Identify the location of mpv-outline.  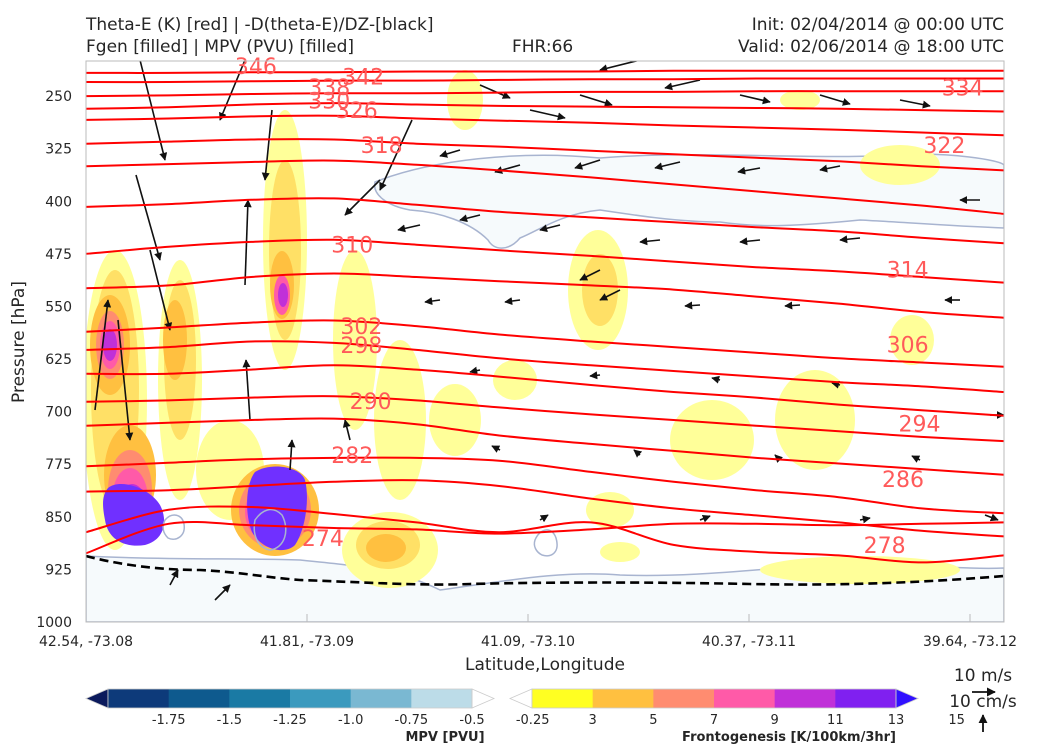
(545, 543).